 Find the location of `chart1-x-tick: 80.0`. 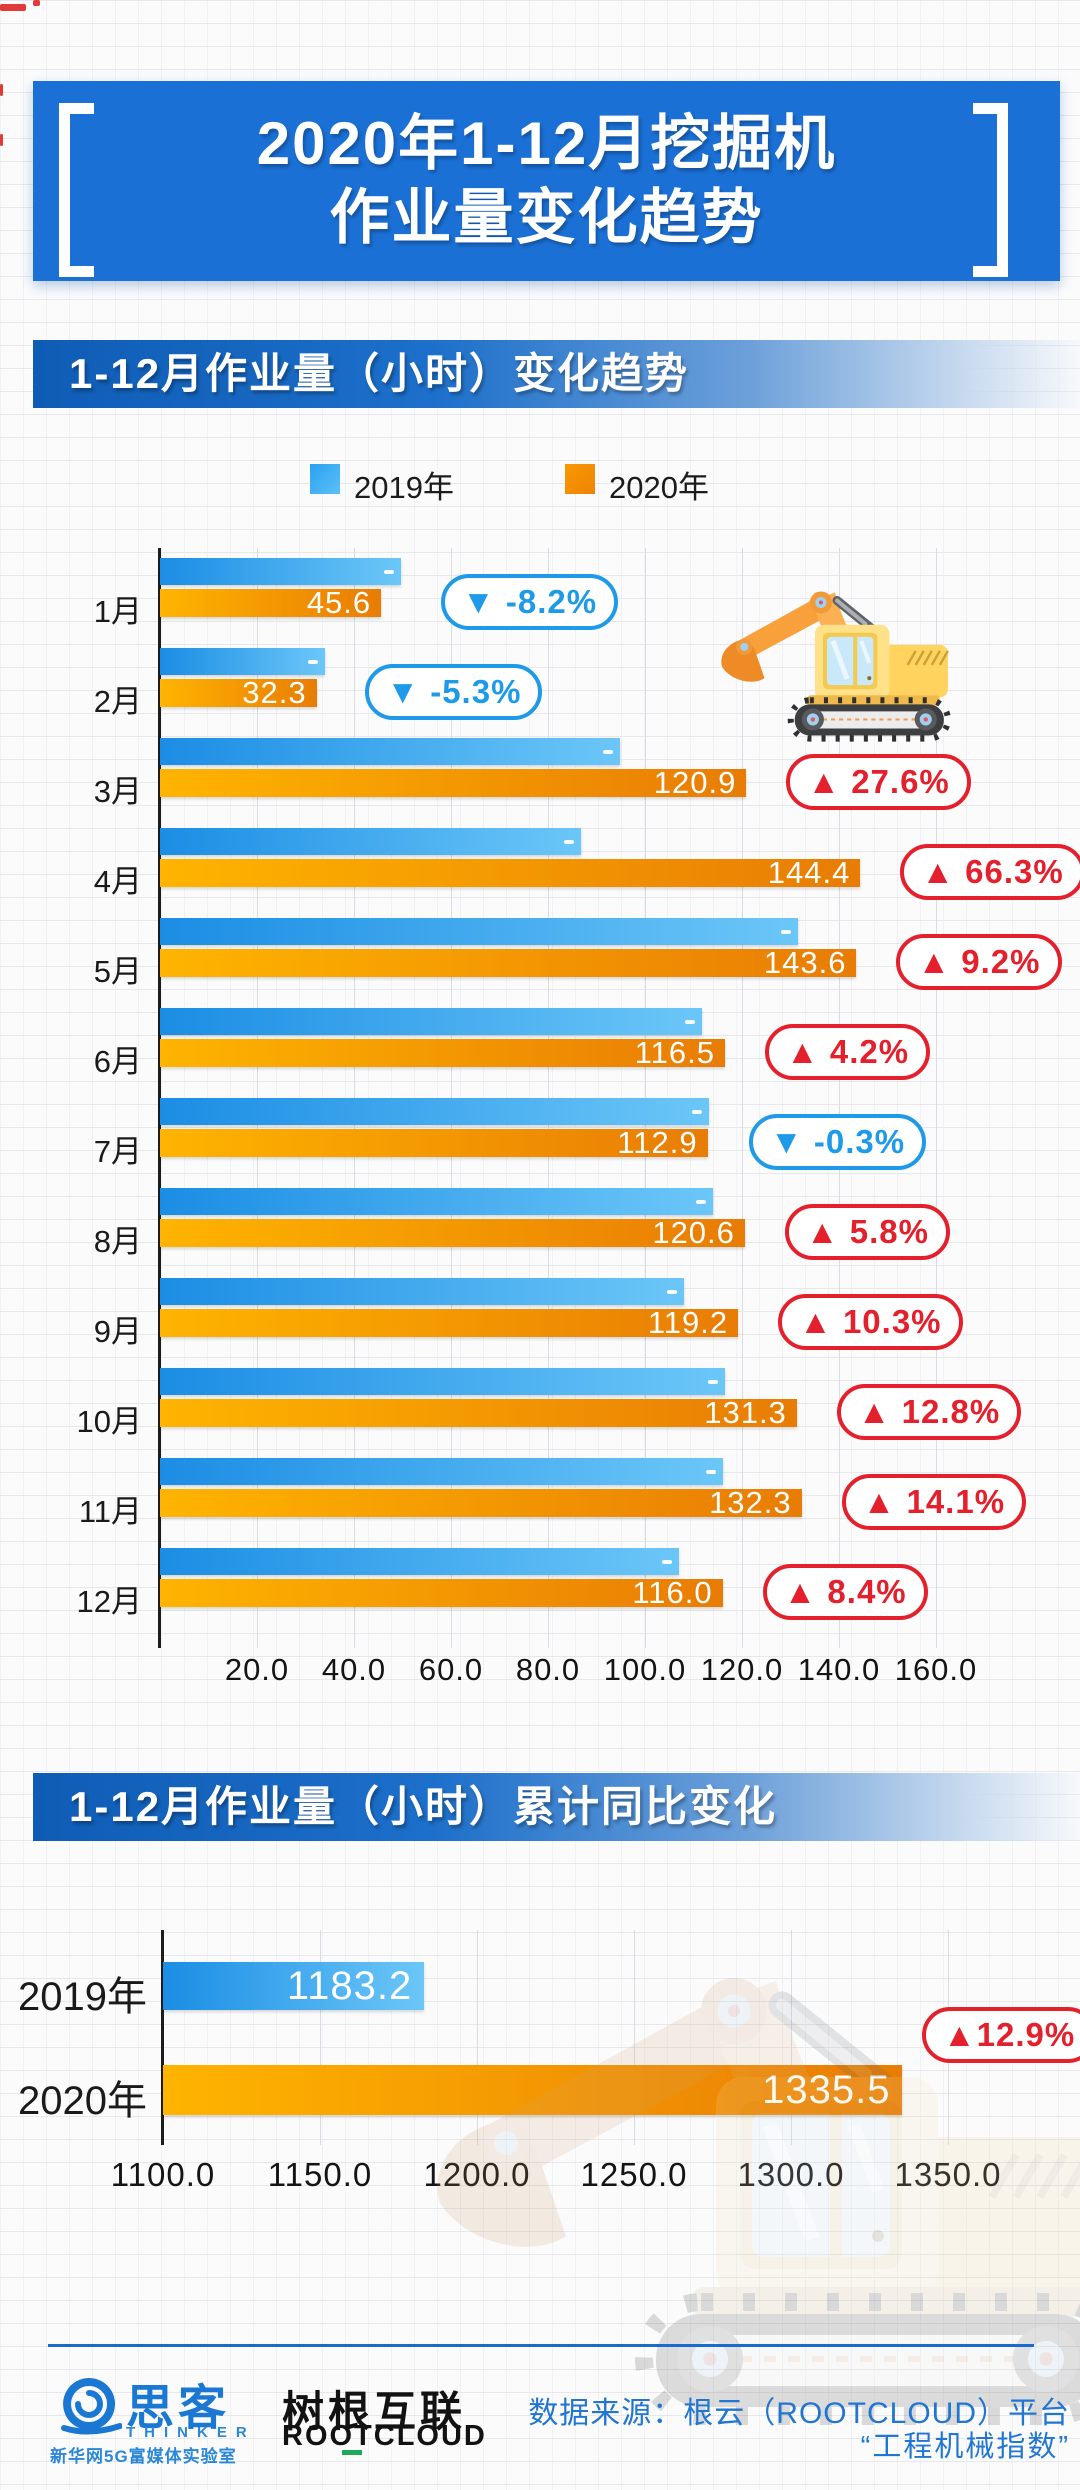

chart1-x-tick: 80.0 is located at coordinates (548, 1669).